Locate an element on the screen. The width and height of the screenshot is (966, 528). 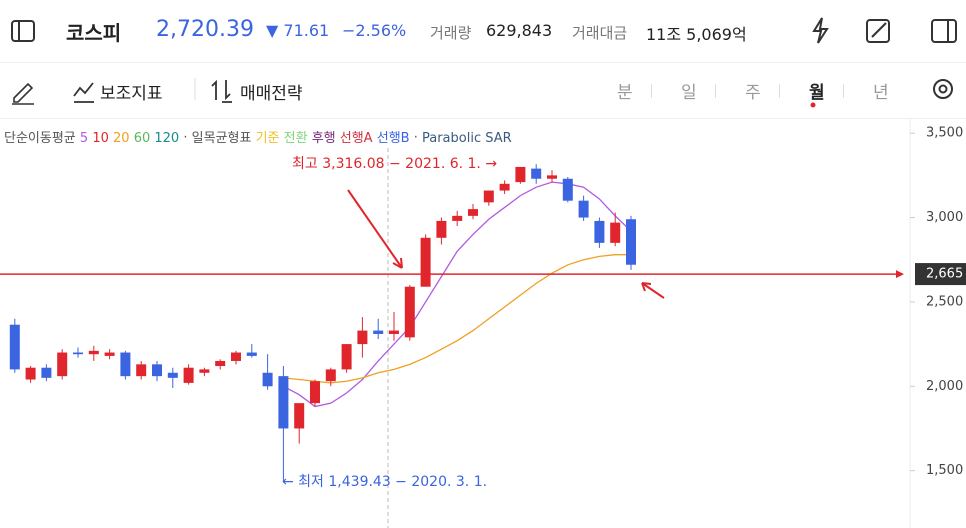
legend-item: 전환 is located at coordinates (296, 138).